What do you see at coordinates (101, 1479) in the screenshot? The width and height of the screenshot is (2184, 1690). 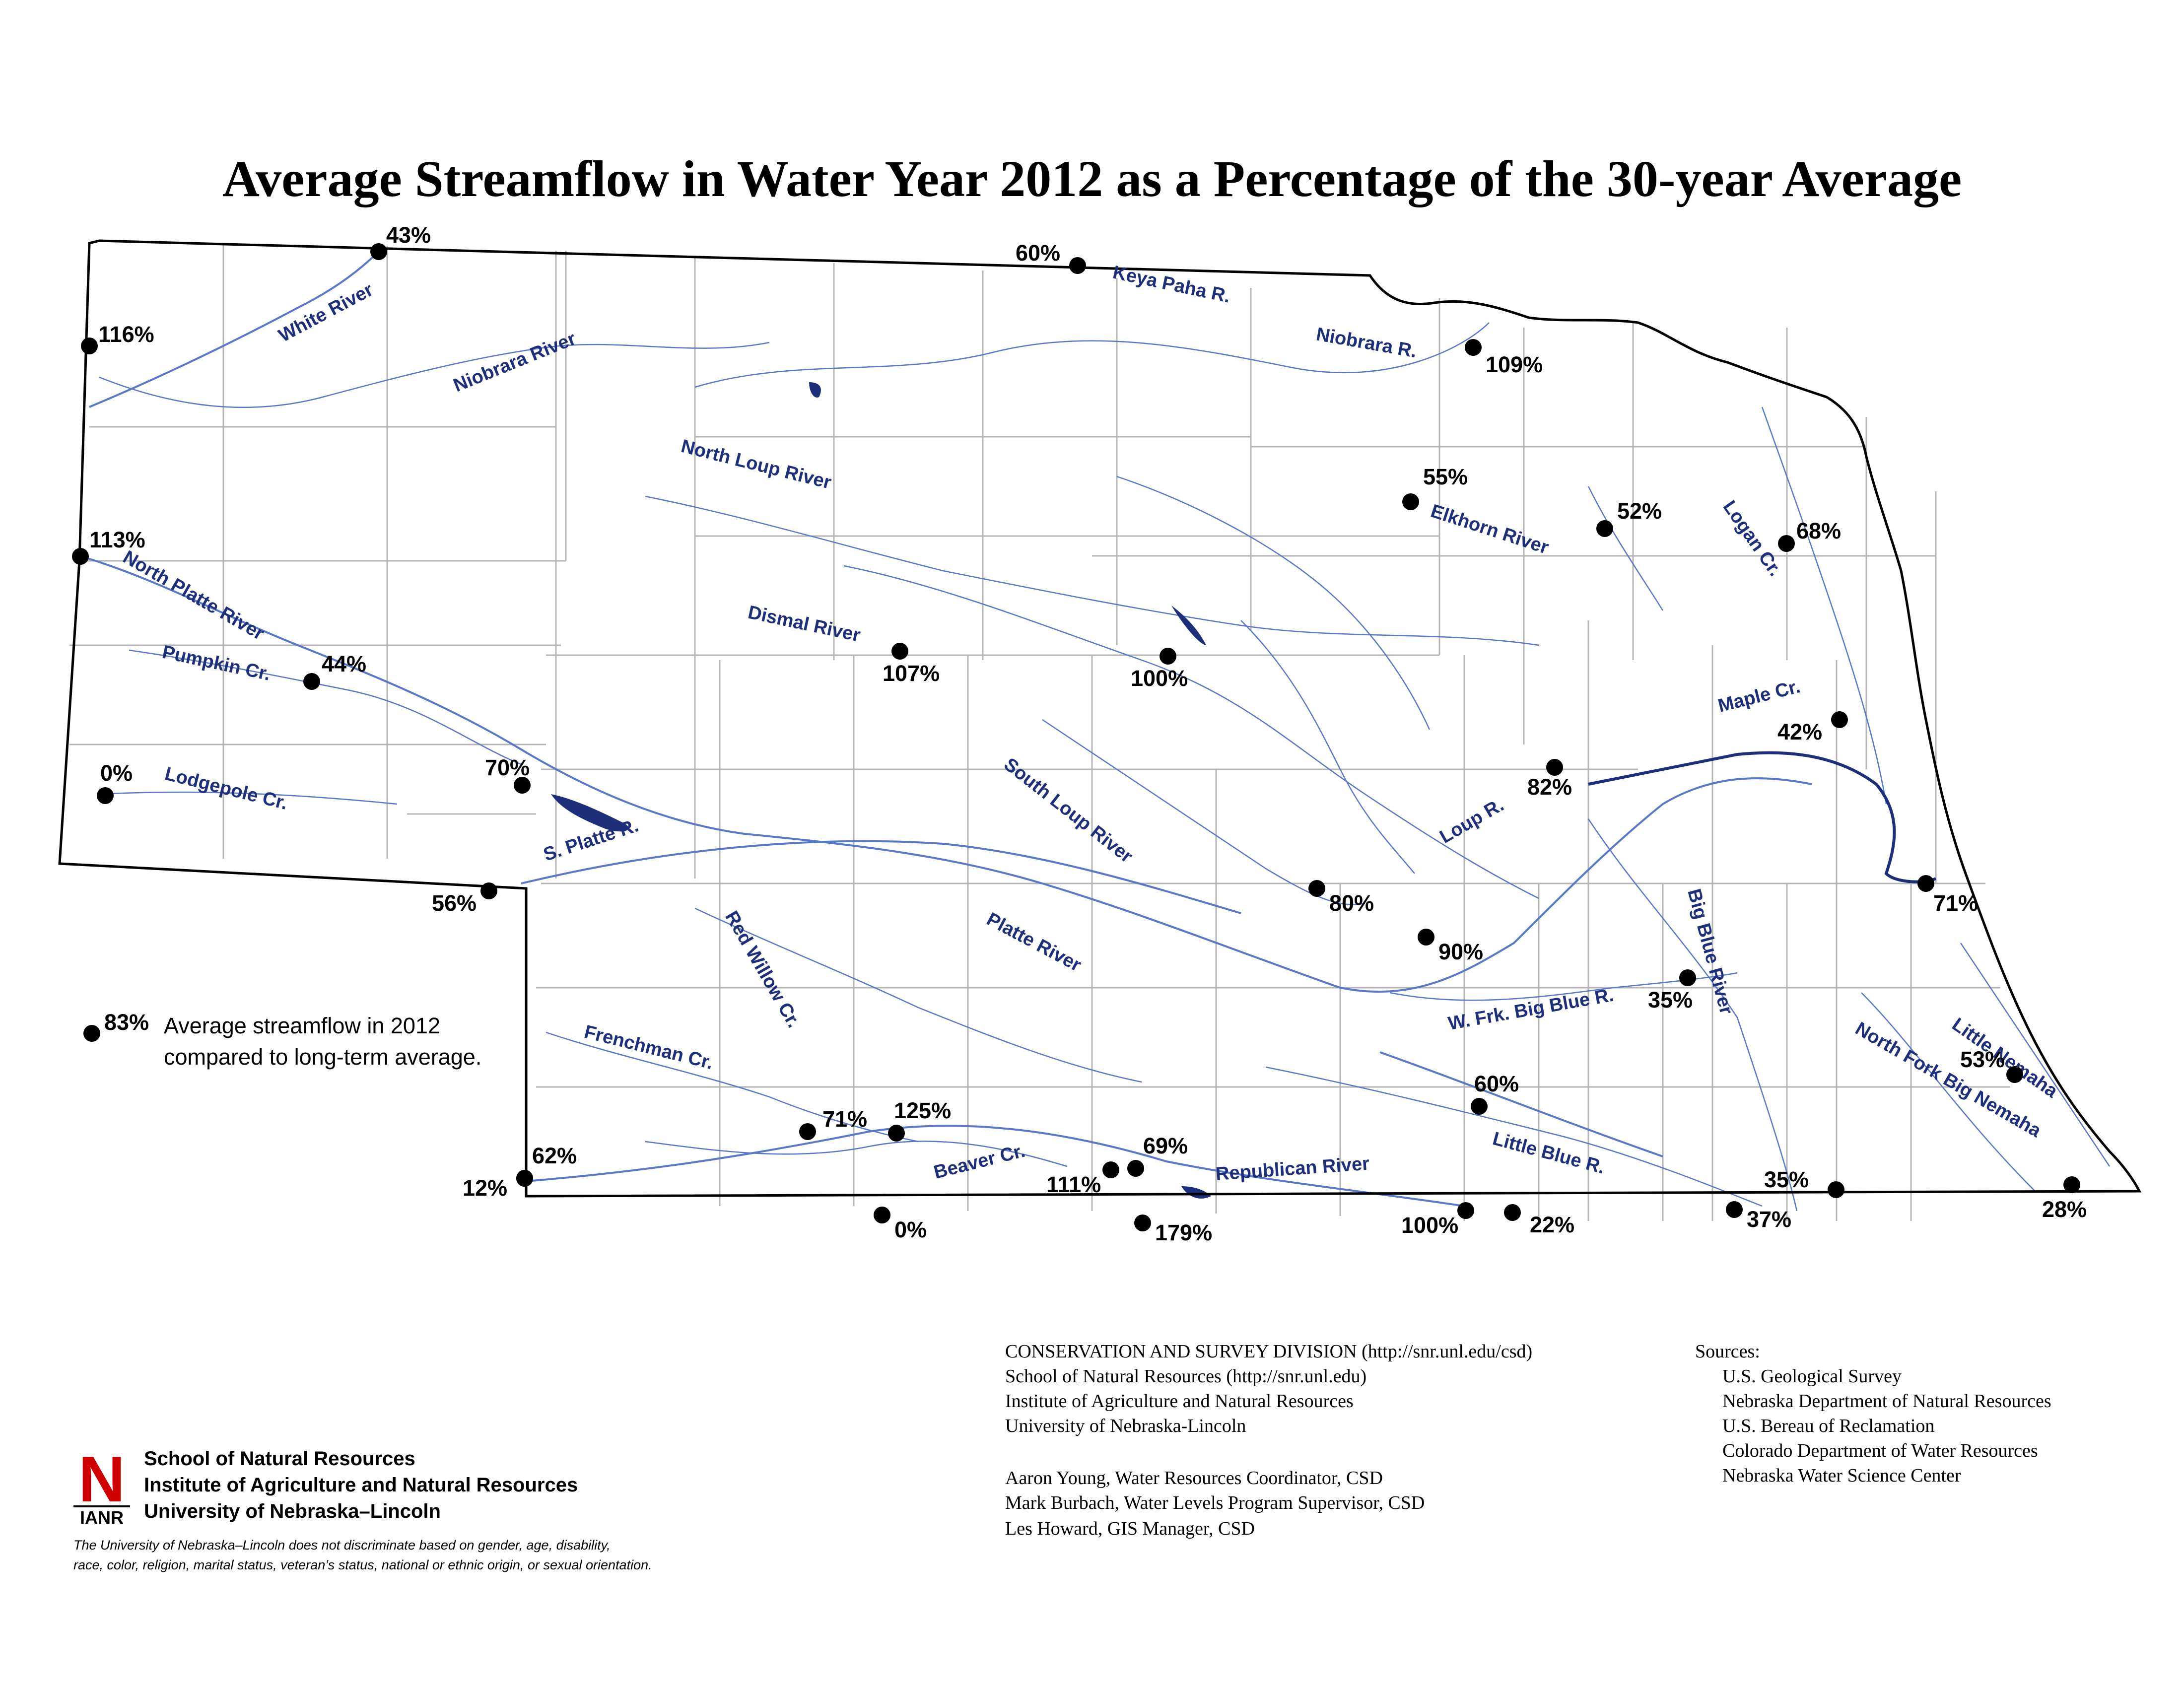 I see `logo-letter: N` at bounding box center [101, 1479].